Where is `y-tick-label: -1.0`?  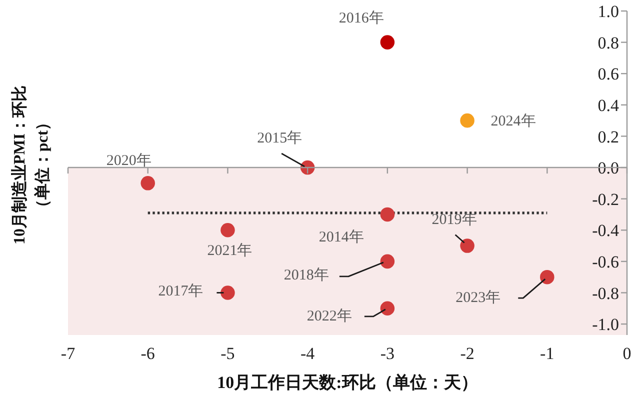
y-tick-label: -1.0 is located at coordinates (605, 324).